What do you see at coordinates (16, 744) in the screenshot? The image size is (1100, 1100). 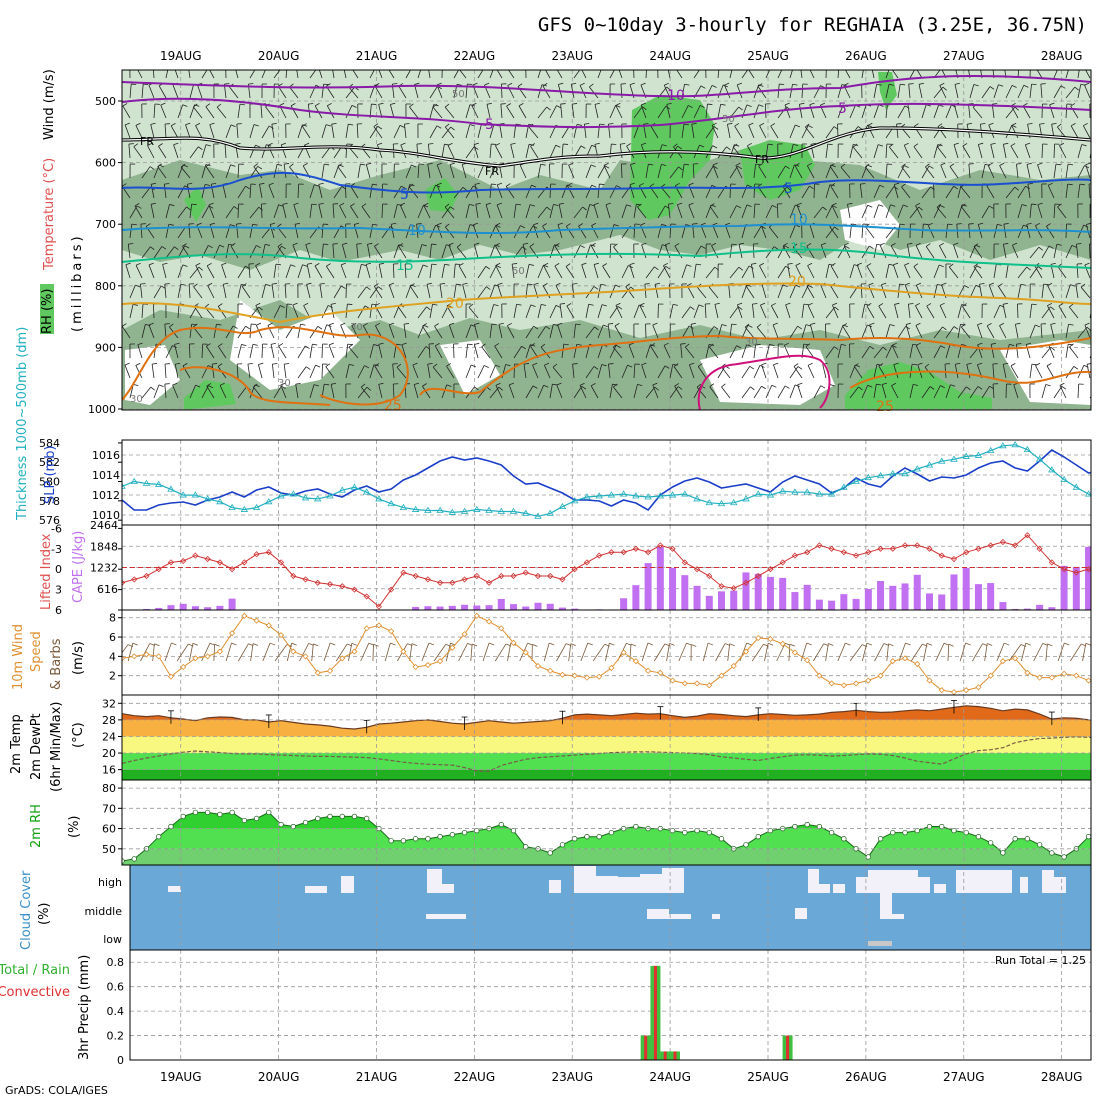 I see `t2m-label-a: 2m Temp` at bounding box center [16, 744].